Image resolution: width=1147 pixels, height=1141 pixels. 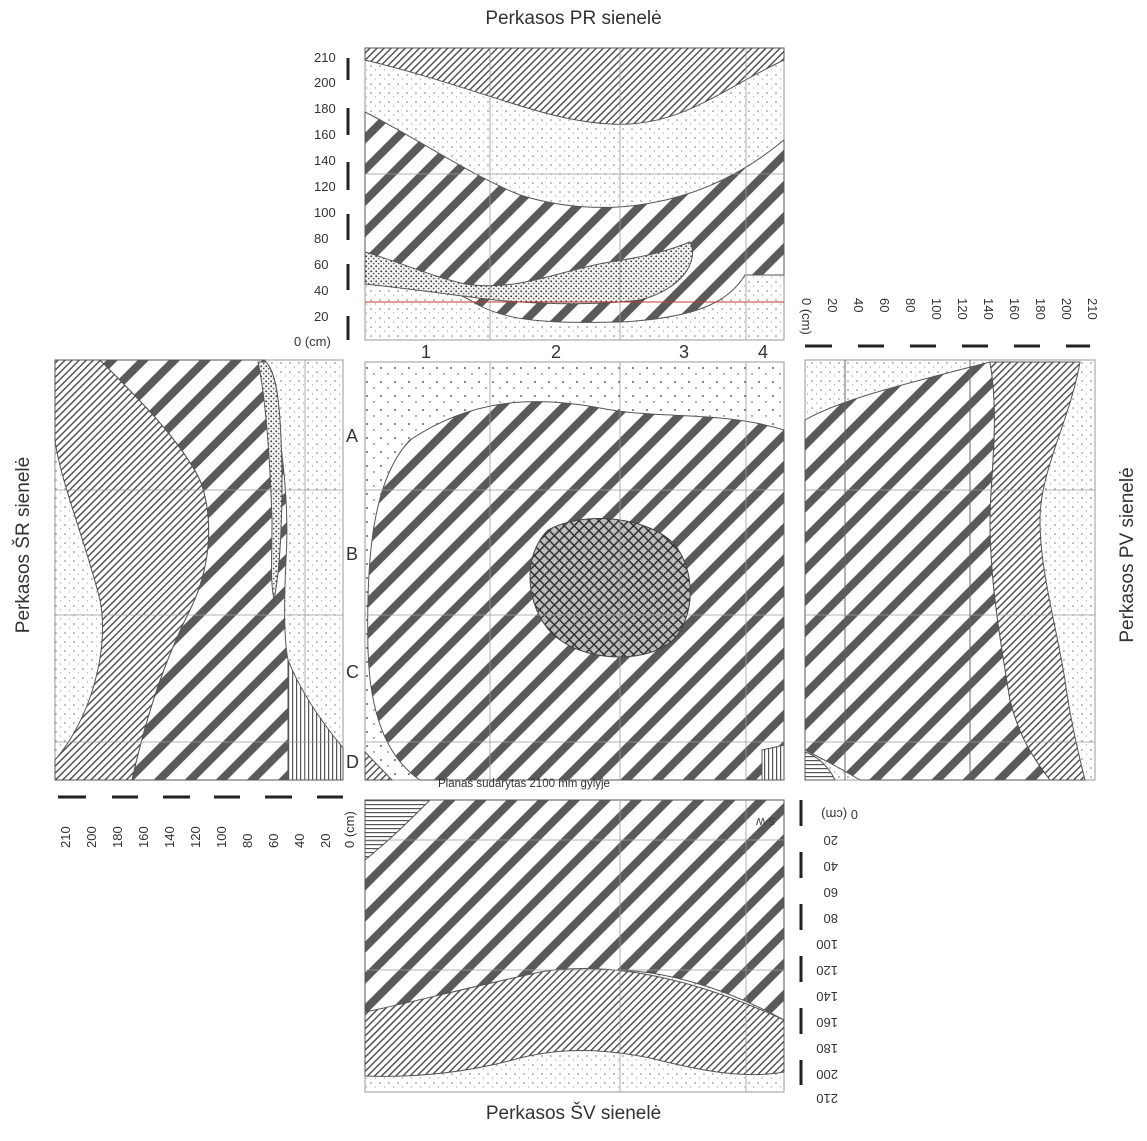 I want to click on plan-depth-note: Planas sudarytas 2100 mm gylyje, so click(x=524, y=784).